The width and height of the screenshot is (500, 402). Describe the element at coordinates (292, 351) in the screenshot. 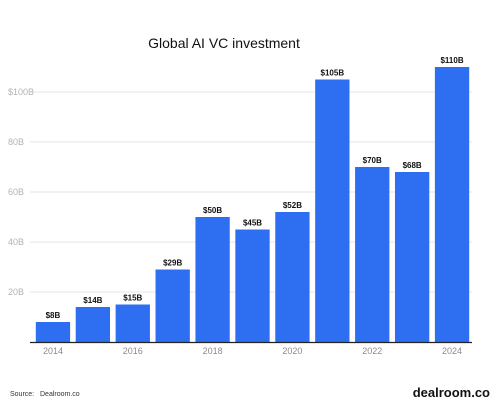

I see `x-tick-label: 2020` at that location.